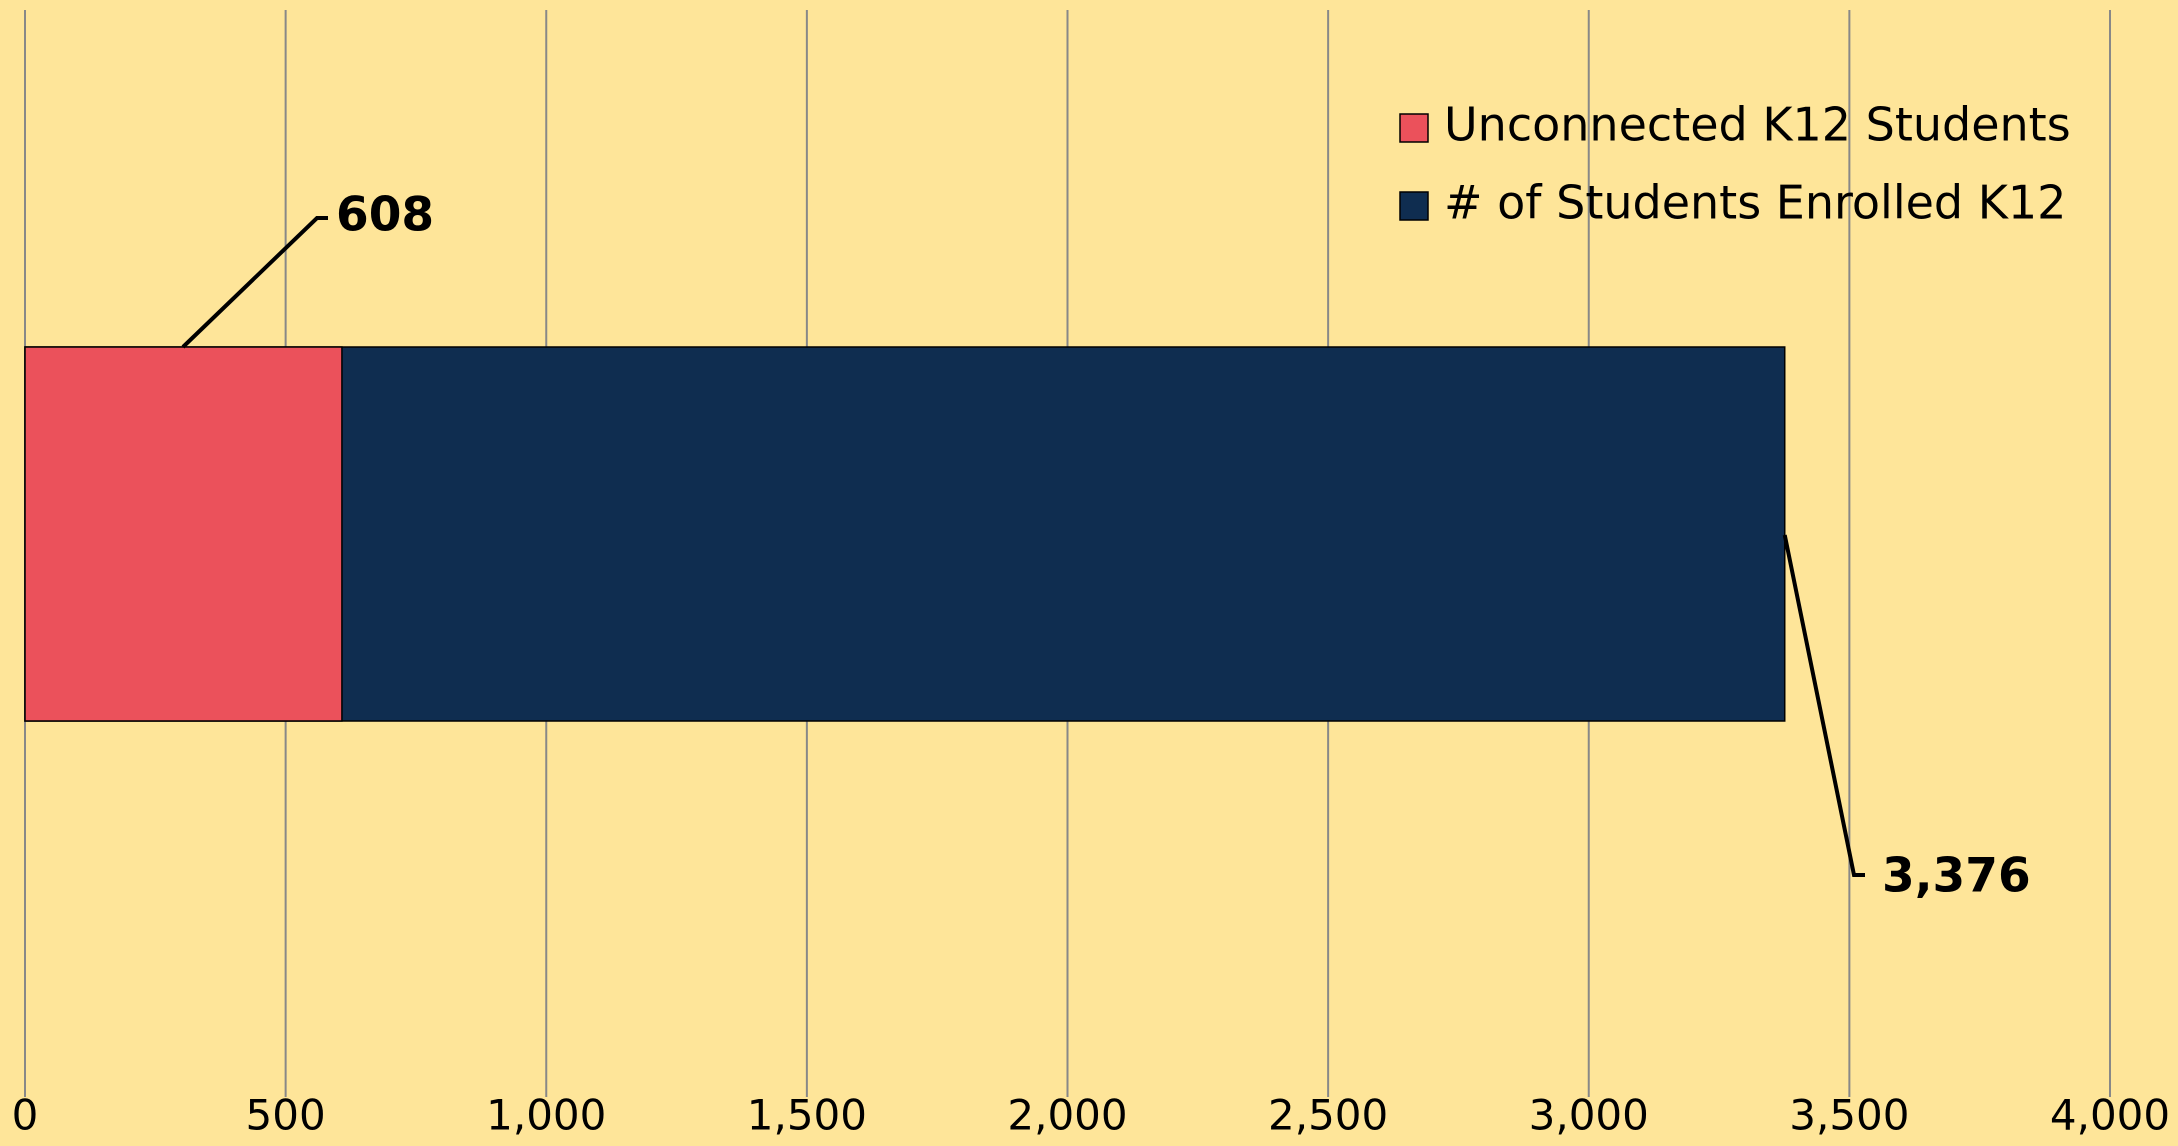 The image size is (2178, 1146). Describe the element at coordinates (807, 1115) in the screenshot. I see `x-tick-label: 1,500` at that location.